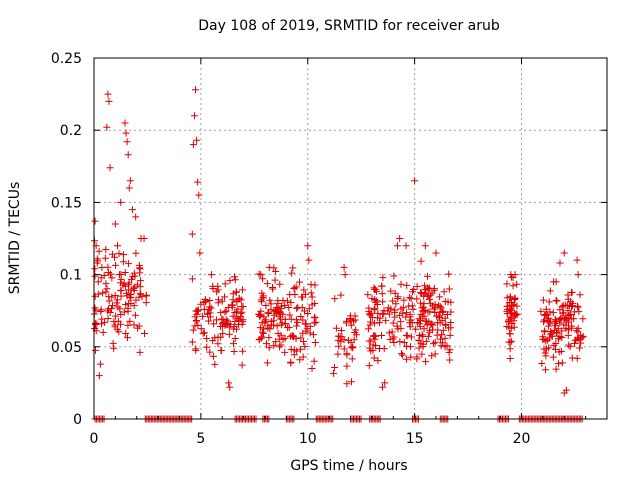 Image resolution: width=640 pixels, height=480 pixels. I want to click on y-tick-label-1: 0.05, so click(66, 348).